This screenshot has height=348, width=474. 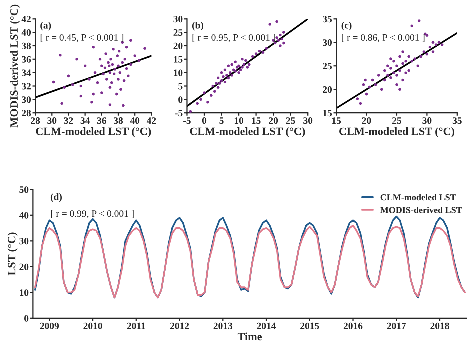 I want to click on x-tick-label: 2013, so click(x=223, y=326).